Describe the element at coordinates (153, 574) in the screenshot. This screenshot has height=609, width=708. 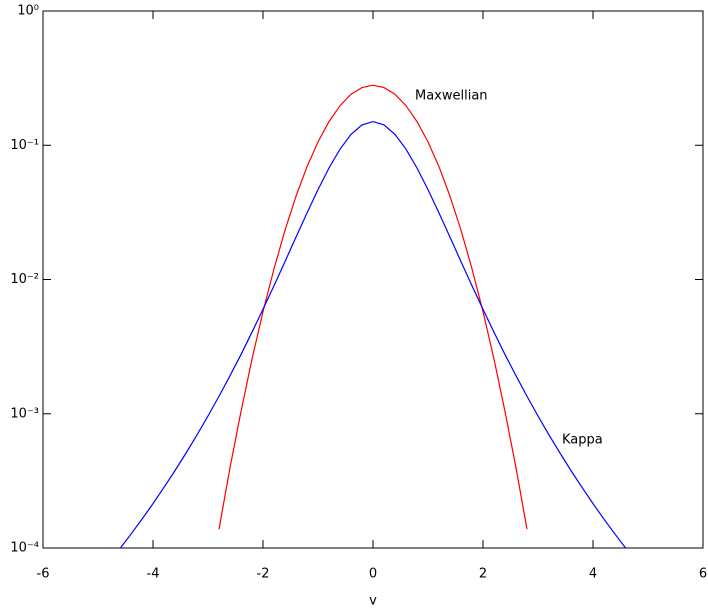
I see `x-tick-label: -4` at that location.